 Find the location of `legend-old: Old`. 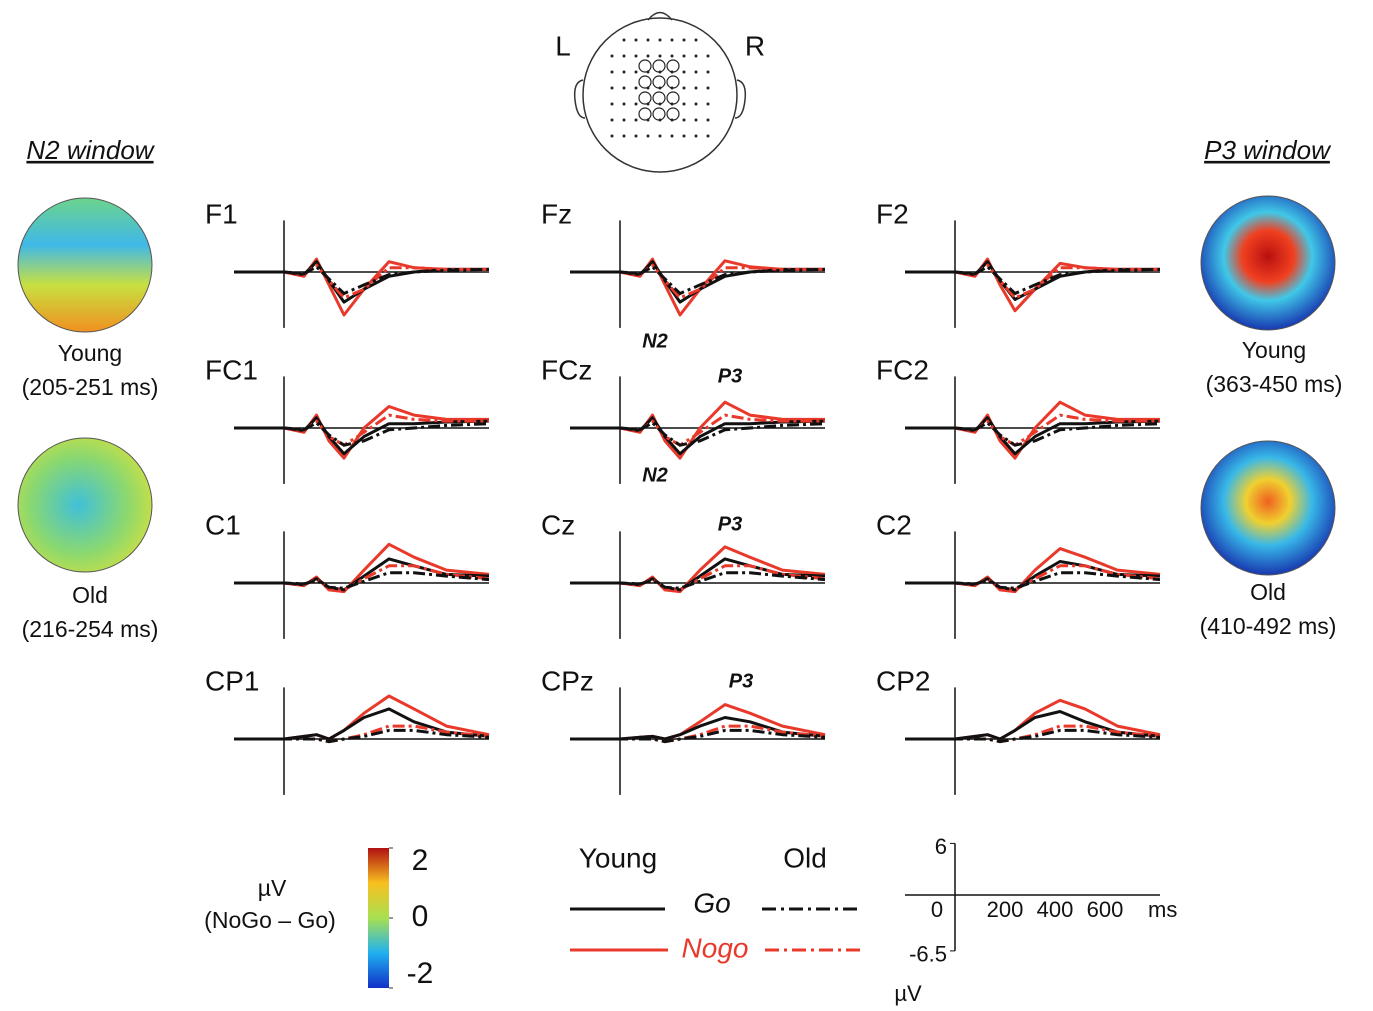

legend-old: Old is located at coordinates (805, 857).